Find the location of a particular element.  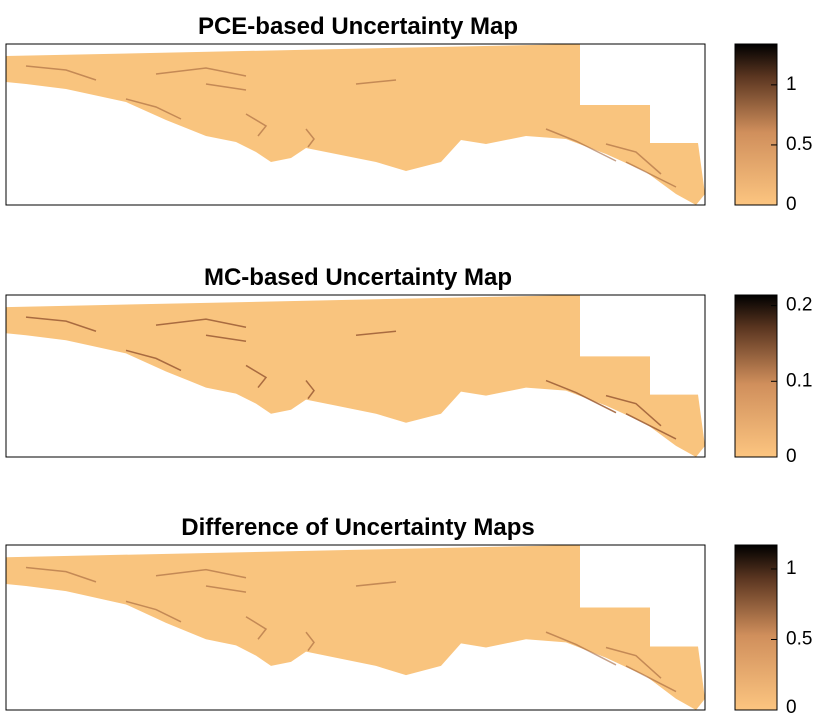

panel-title: PCE-based Uncertainty Map is located at coordinates (358, 26).